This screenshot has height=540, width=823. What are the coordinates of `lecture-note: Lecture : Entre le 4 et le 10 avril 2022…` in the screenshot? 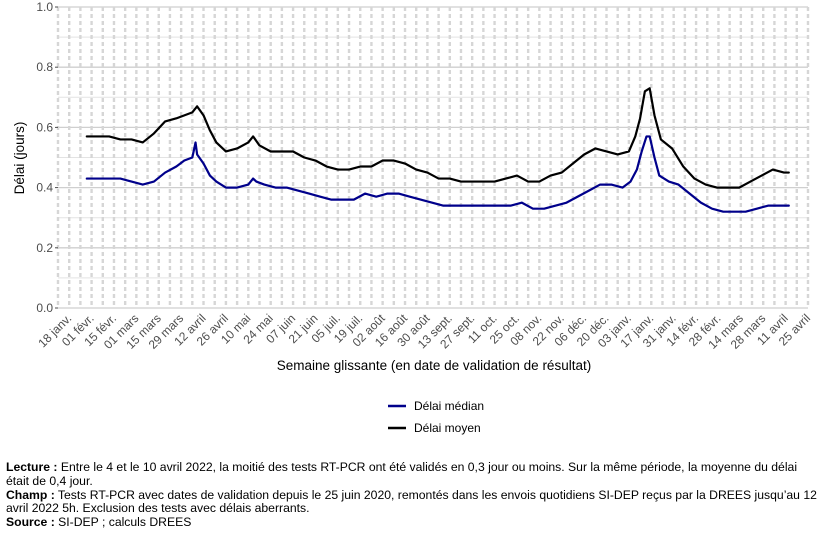 It's located at (412, 474).